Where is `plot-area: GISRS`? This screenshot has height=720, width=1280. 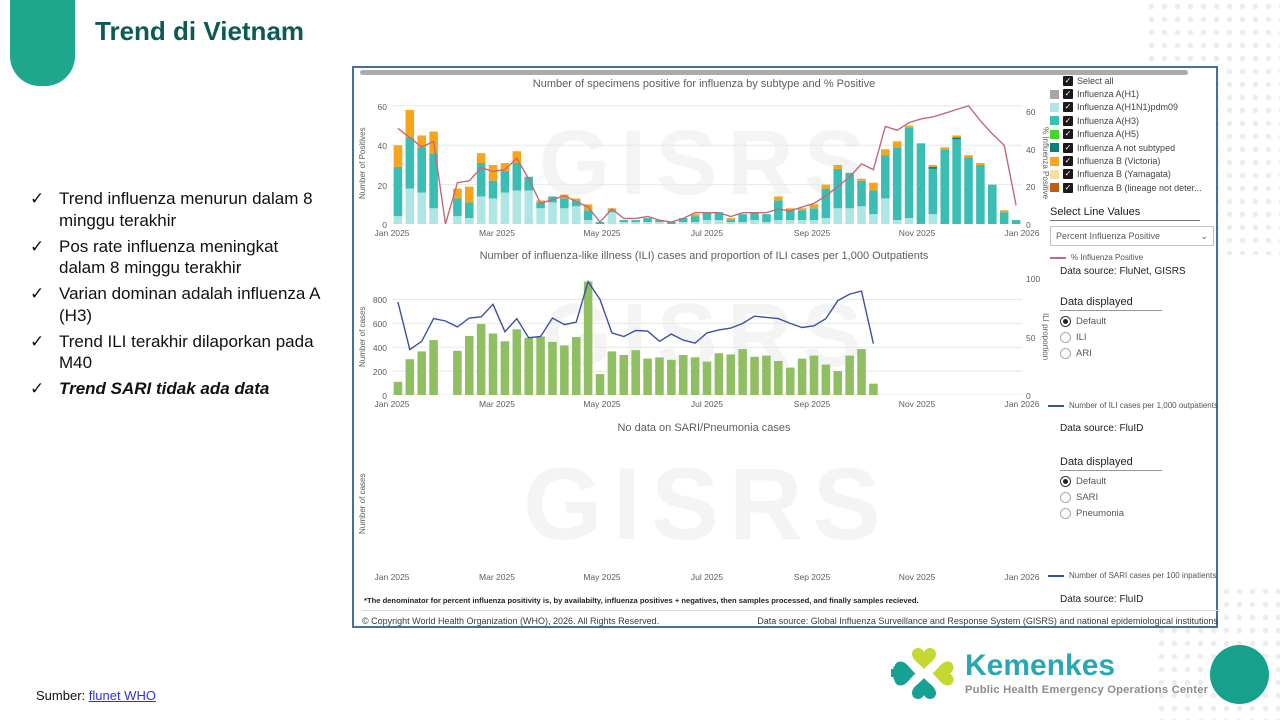
plot-area: GISRS is located at coordinates (707, 163).